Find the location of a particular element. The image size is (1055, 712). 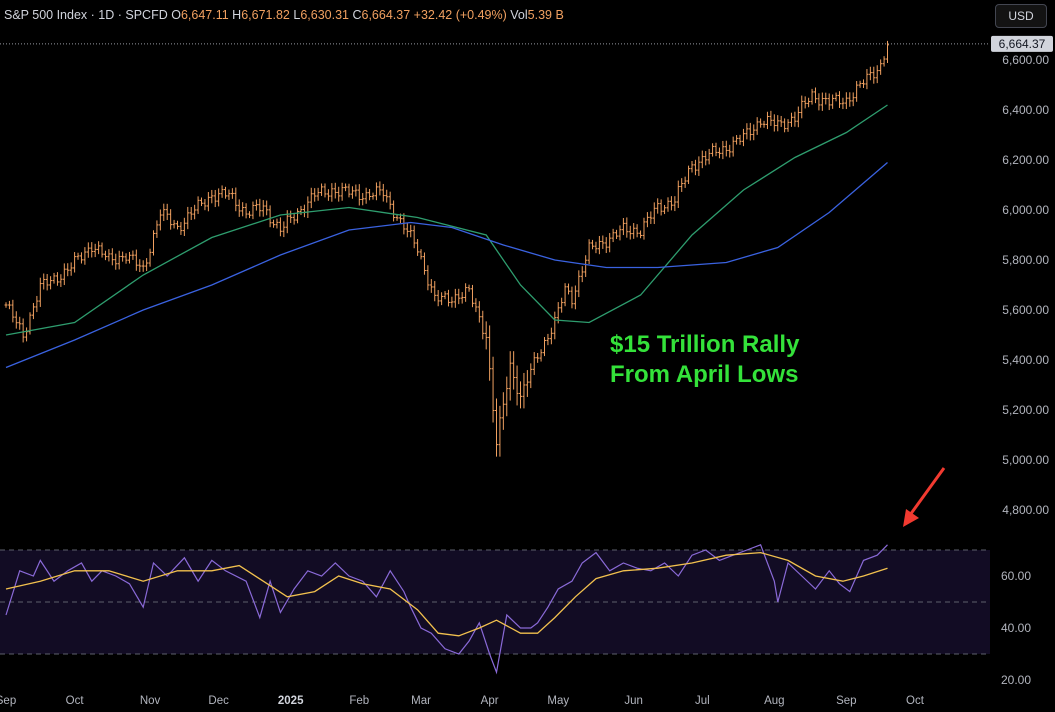

currency-button: USD is located at coordinates (1021, 16).